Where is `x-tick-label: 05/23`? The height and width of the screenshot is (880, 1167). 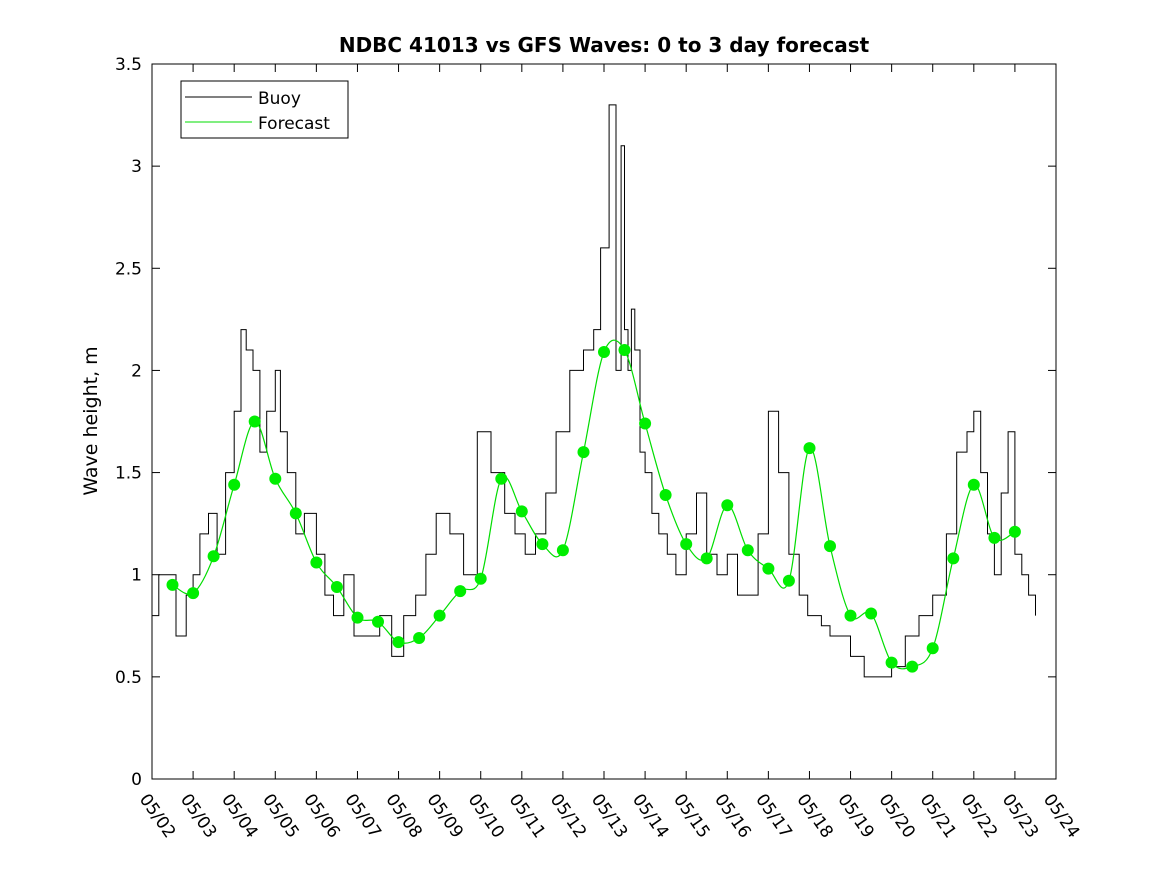 x-tick-label: 05/23 is located at coordinates (1020, 816).